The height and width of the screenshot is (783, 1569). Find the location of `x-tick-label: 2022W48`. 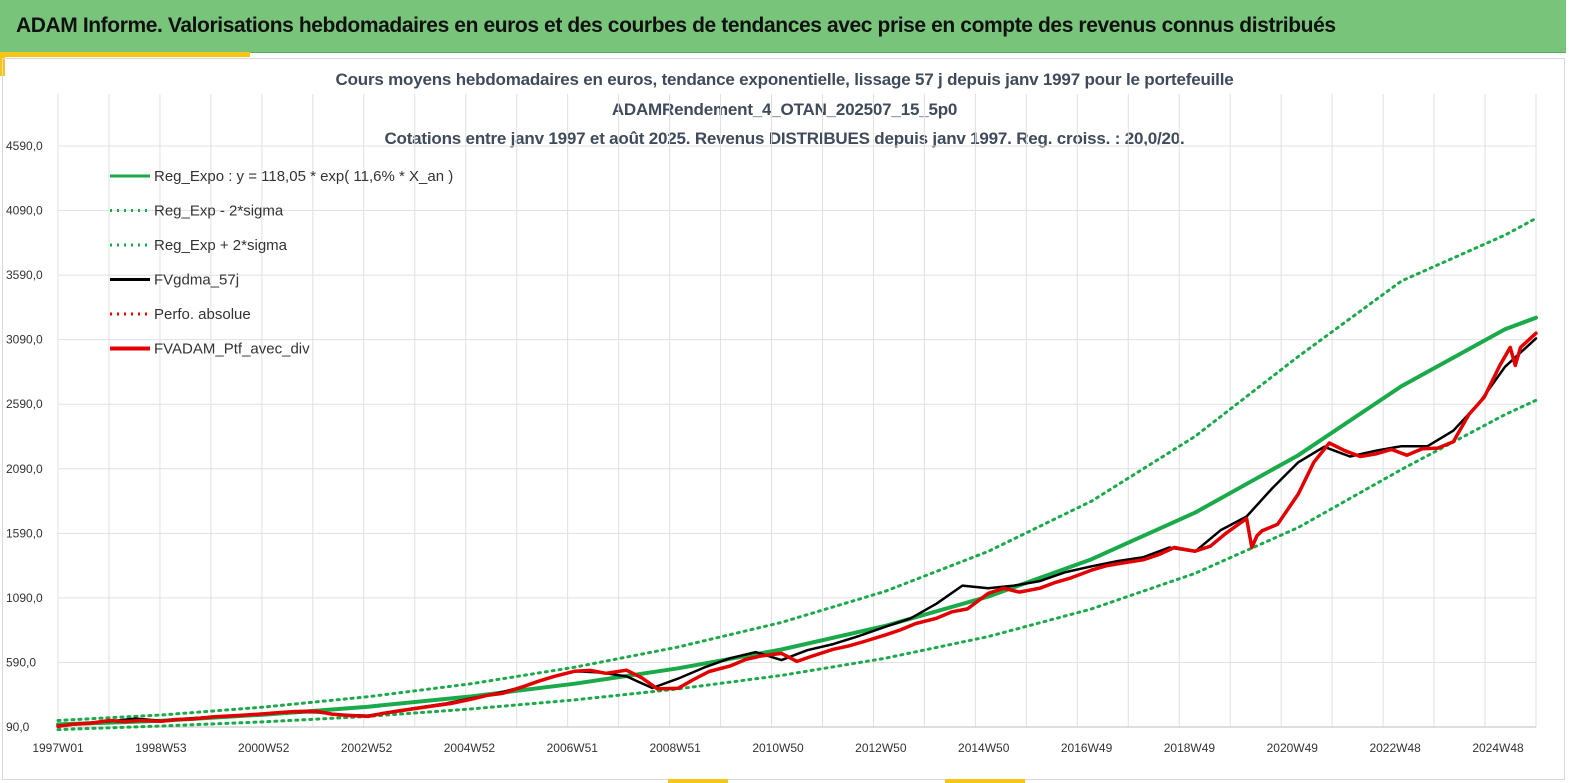

x-tick-label: 2022W48 is located at coordinates (1395, 748).